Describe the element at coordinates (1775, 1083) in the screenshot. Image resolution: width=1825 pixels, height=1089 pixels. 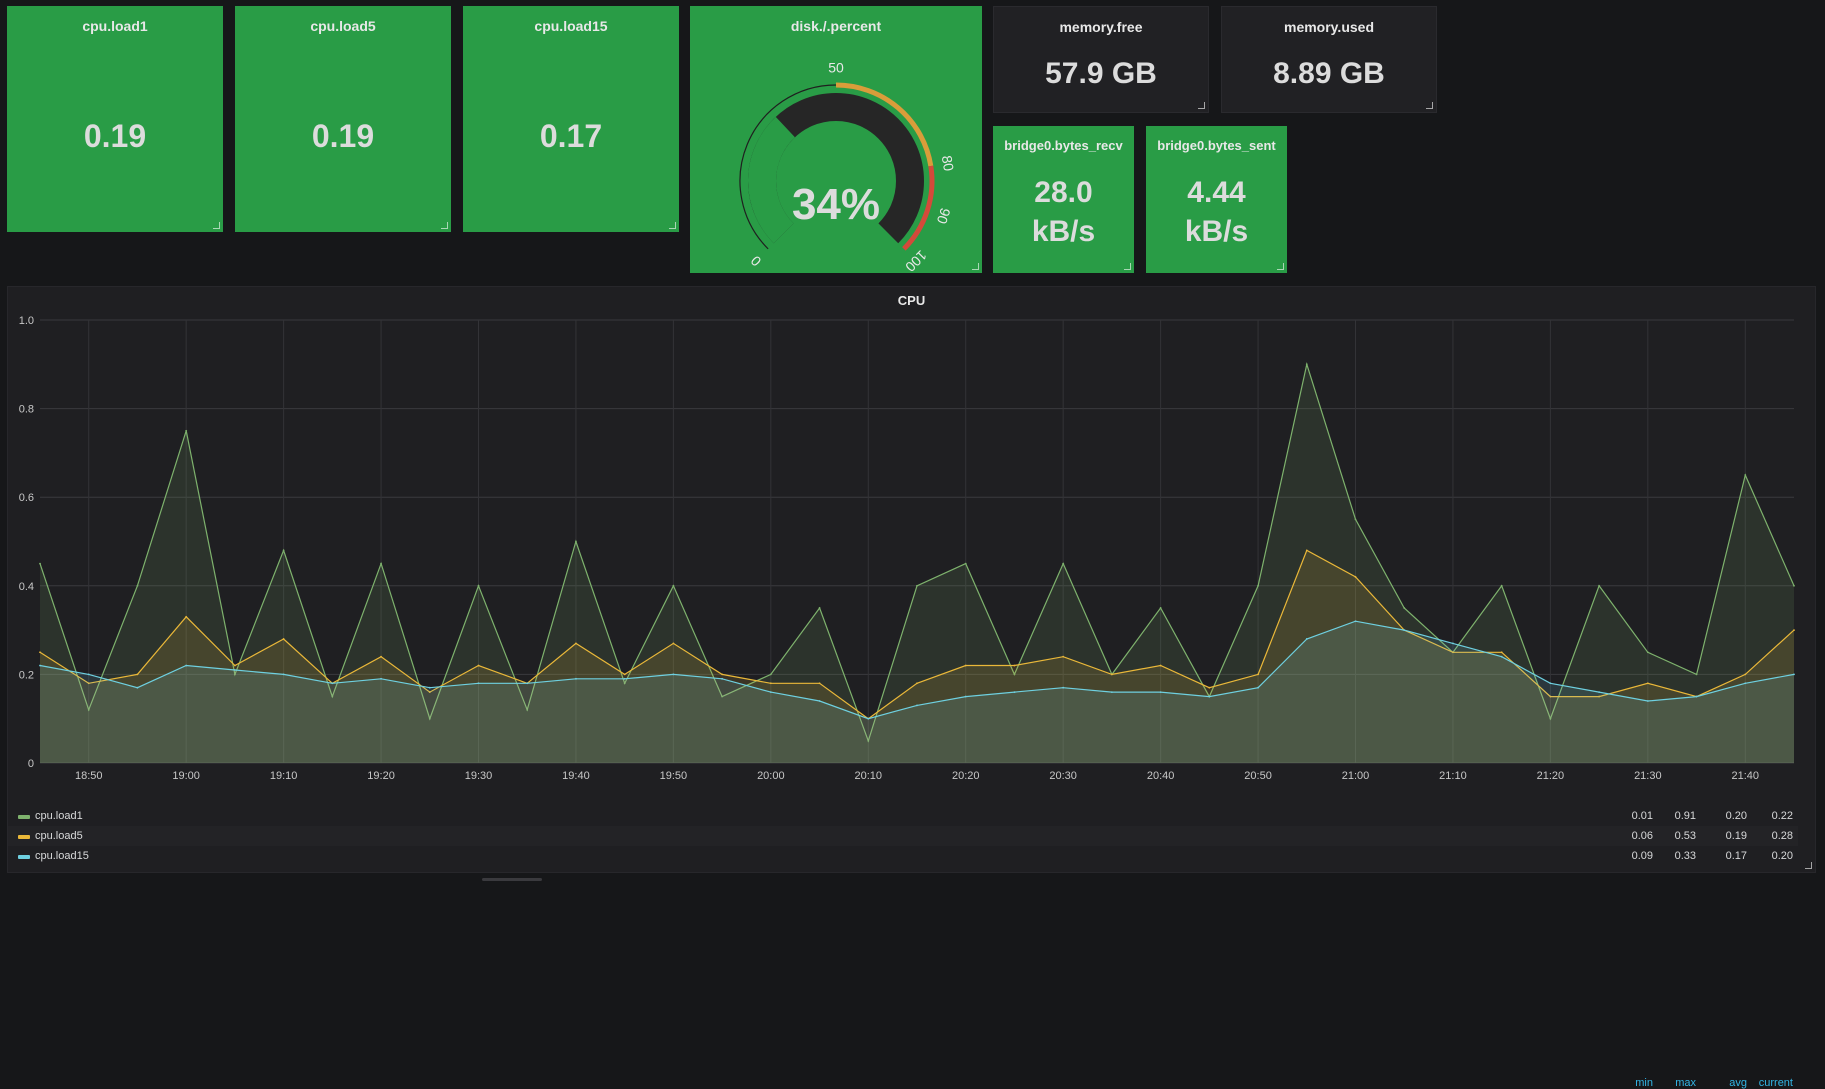
I see `legend-header-current: current` at that location.